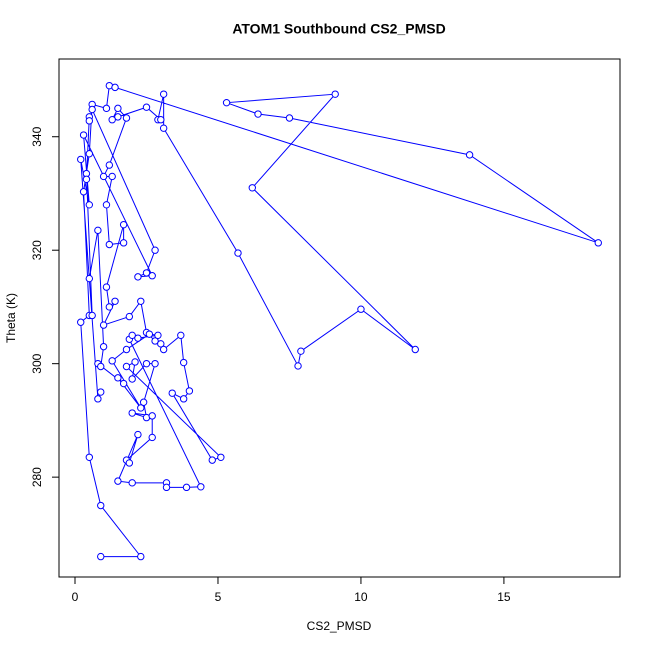 The image size is (650, 650). Describe the element at coordinates (37, 477) in the screenshot. I see `y-tick-label: 280` at that location.